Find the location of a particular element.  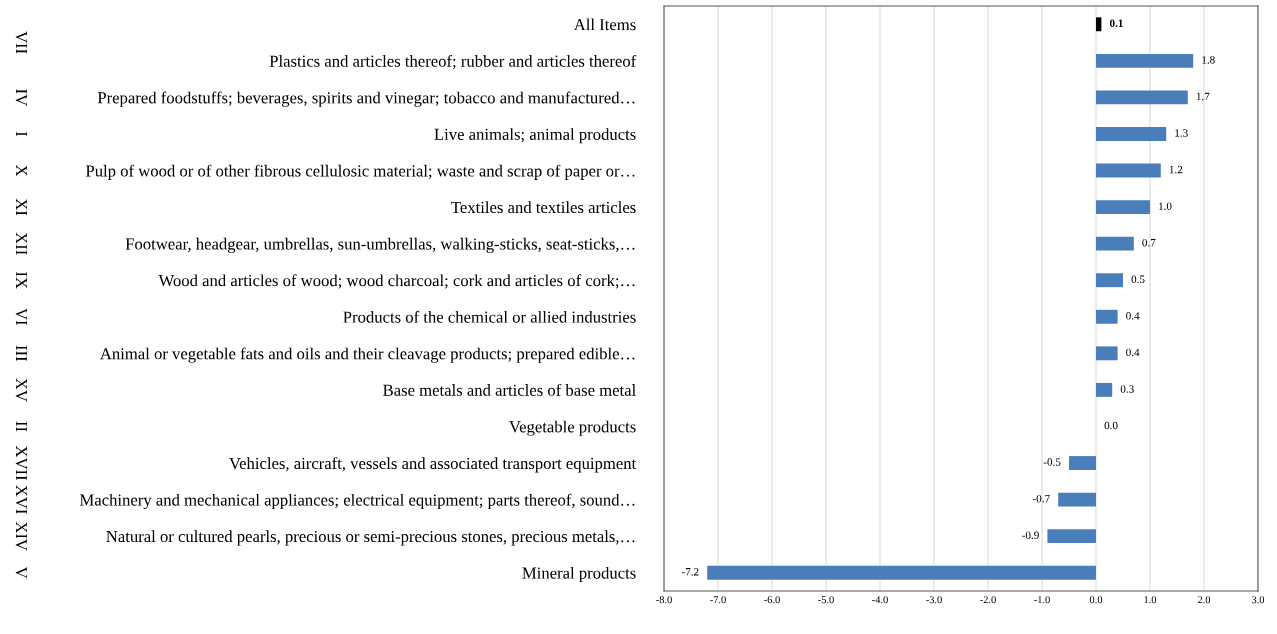

data-label: -0.9 is located at coordinates (1030, 535).